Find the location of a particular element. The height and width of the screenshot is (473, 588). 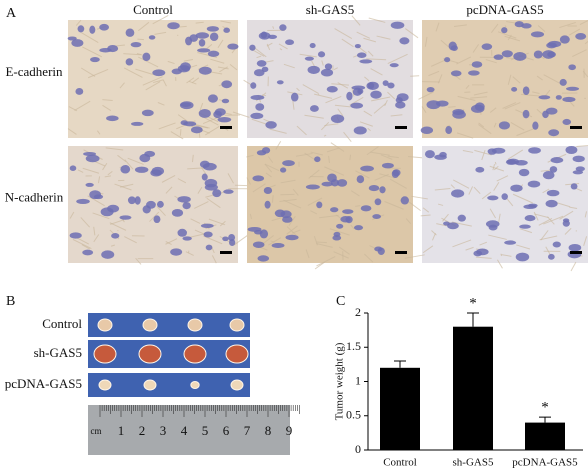

panel-label: C is located at coordinates (340, 301).